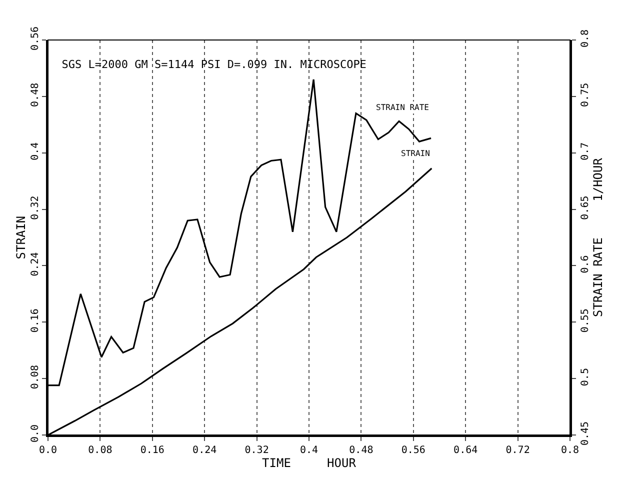  Describe the element at coordinates (518, 450) in the screenshot. I see `x-tick-label: 0.72` at that location.